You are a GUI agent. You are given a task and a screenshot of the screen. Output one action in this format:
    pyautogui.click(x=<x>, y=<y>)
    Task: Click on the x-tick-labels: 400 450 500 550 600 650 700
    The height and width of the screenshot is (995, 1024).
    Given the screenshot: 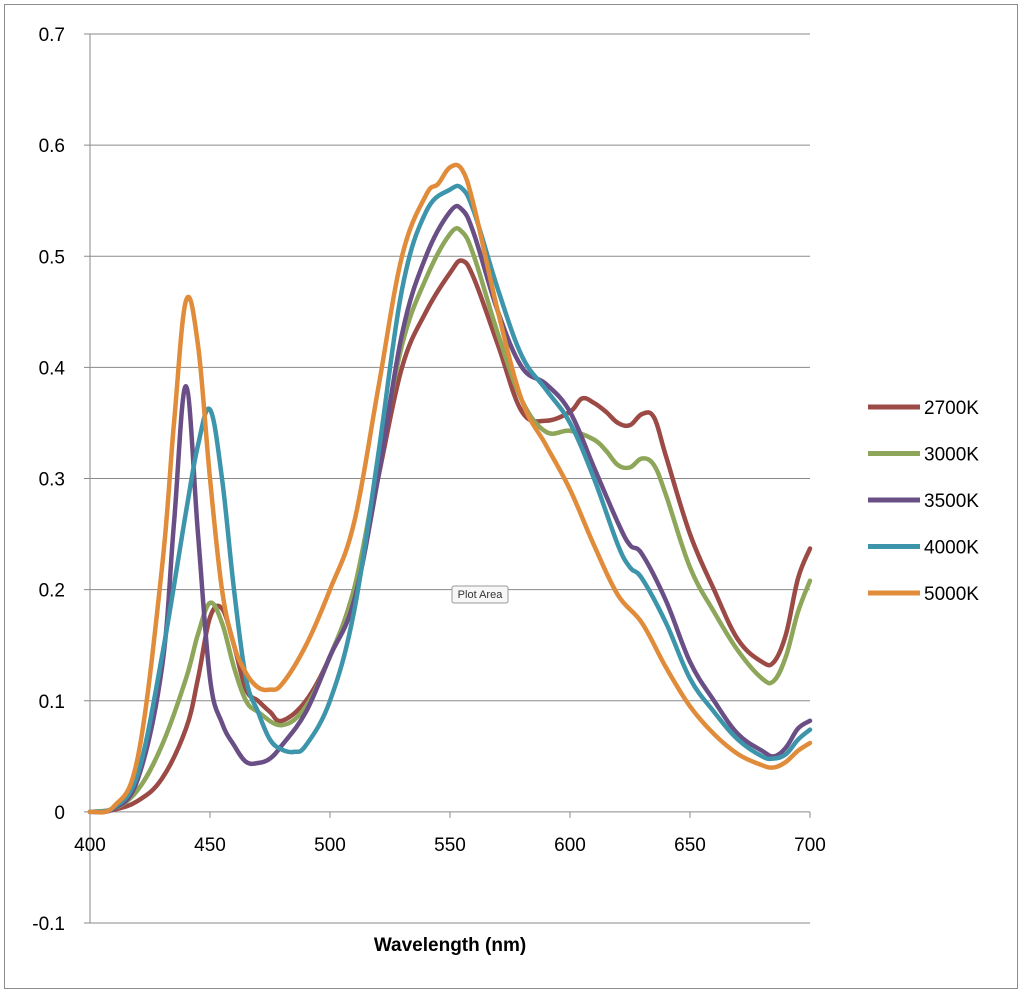 What is the action you would take?
    pyautogui.click(x=450, y=845)
    